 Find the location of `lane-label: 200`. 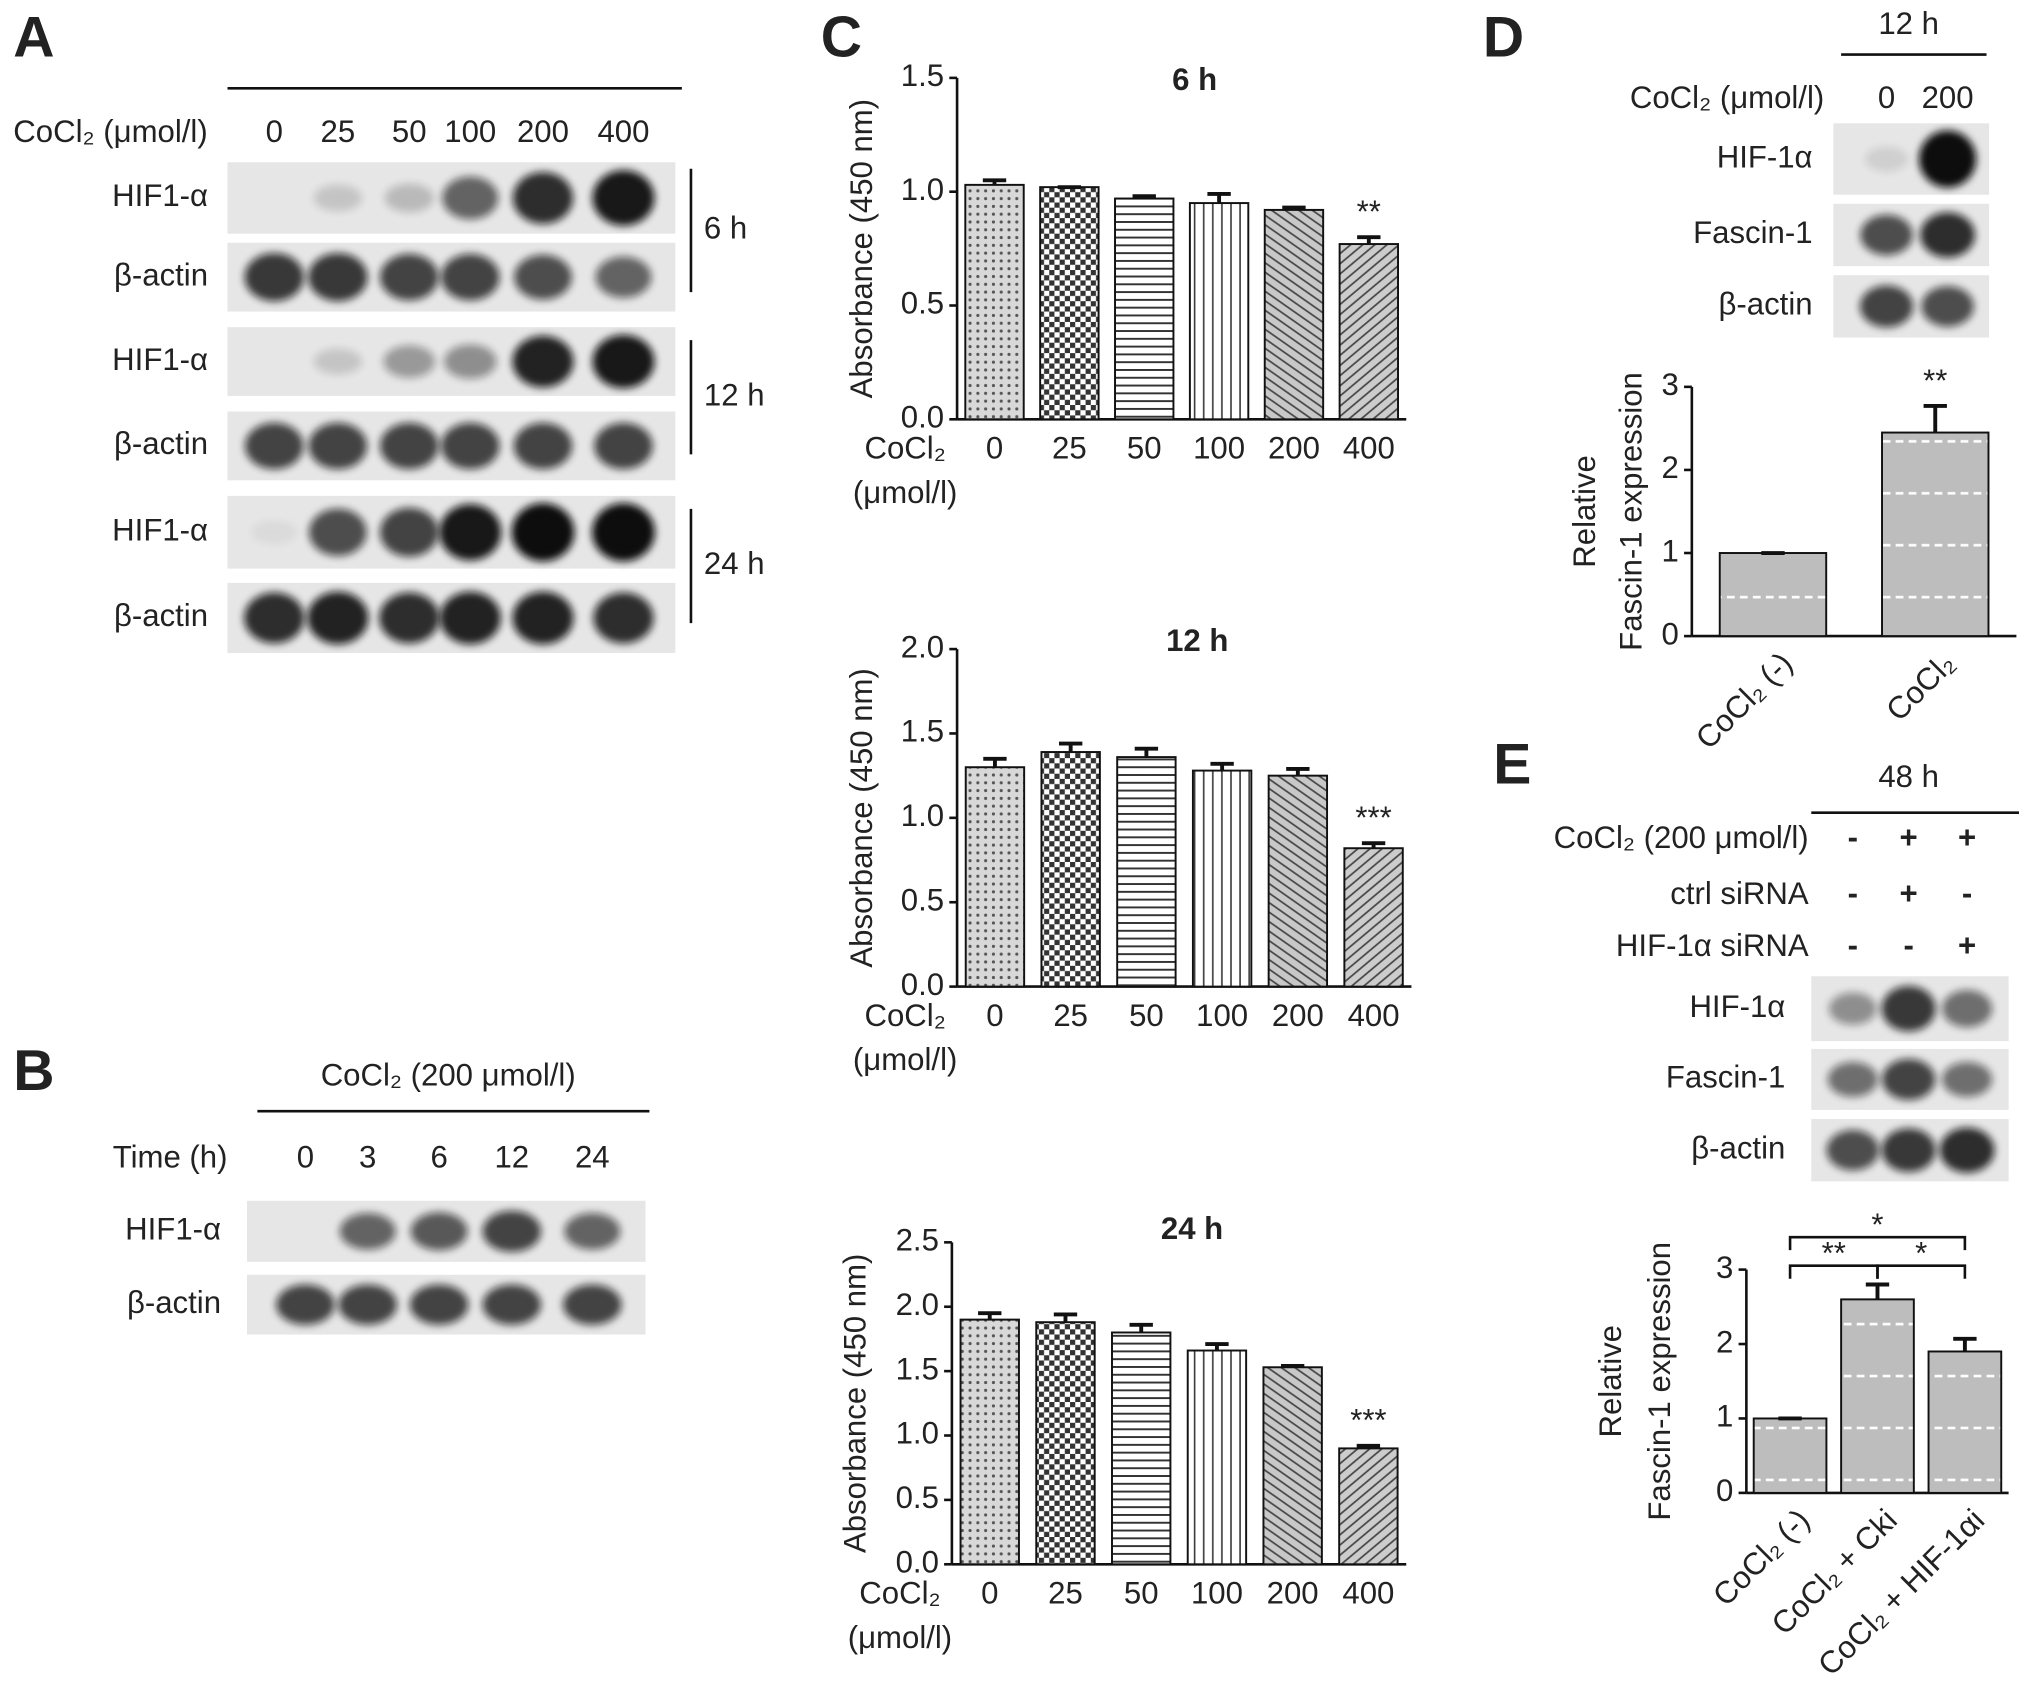

lane-label: 200 is located at coordinates (543, 131).